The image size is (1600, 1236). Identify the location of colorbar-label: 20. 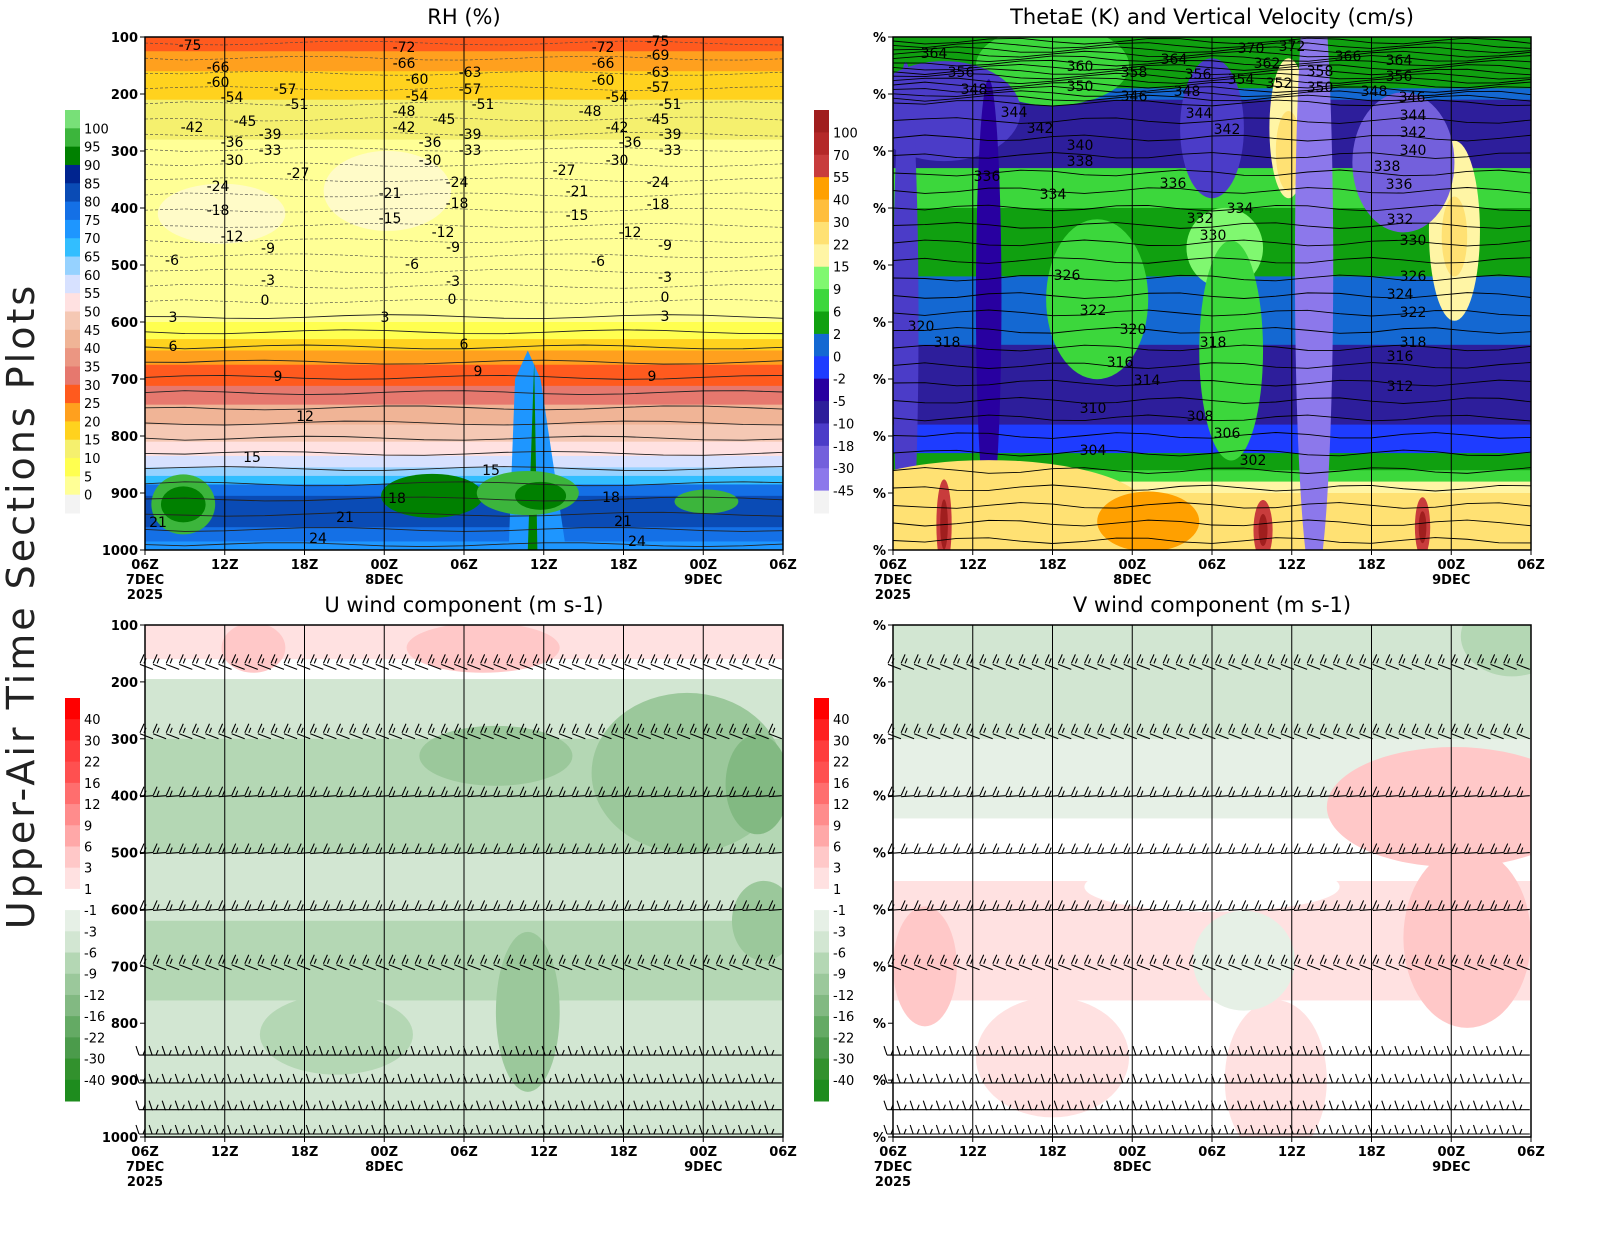
(92, 422).